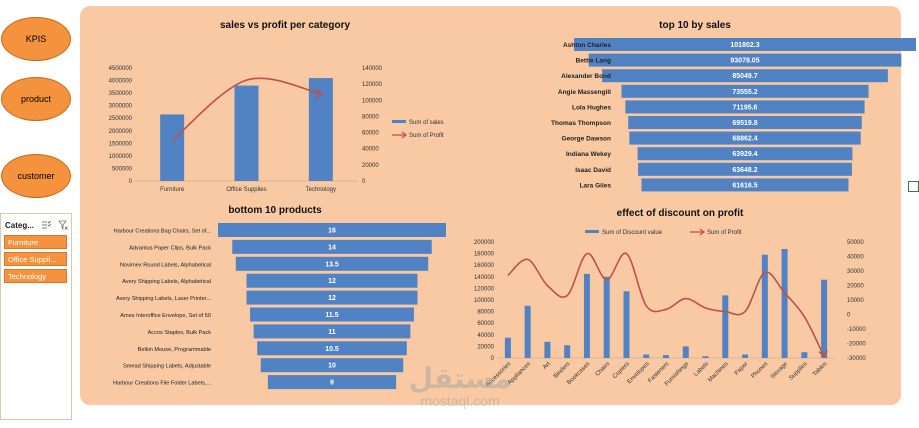 The height and width of the screenshot is (428, 919). I want to click on category-tick-label: Chairs, so click(603, 369).